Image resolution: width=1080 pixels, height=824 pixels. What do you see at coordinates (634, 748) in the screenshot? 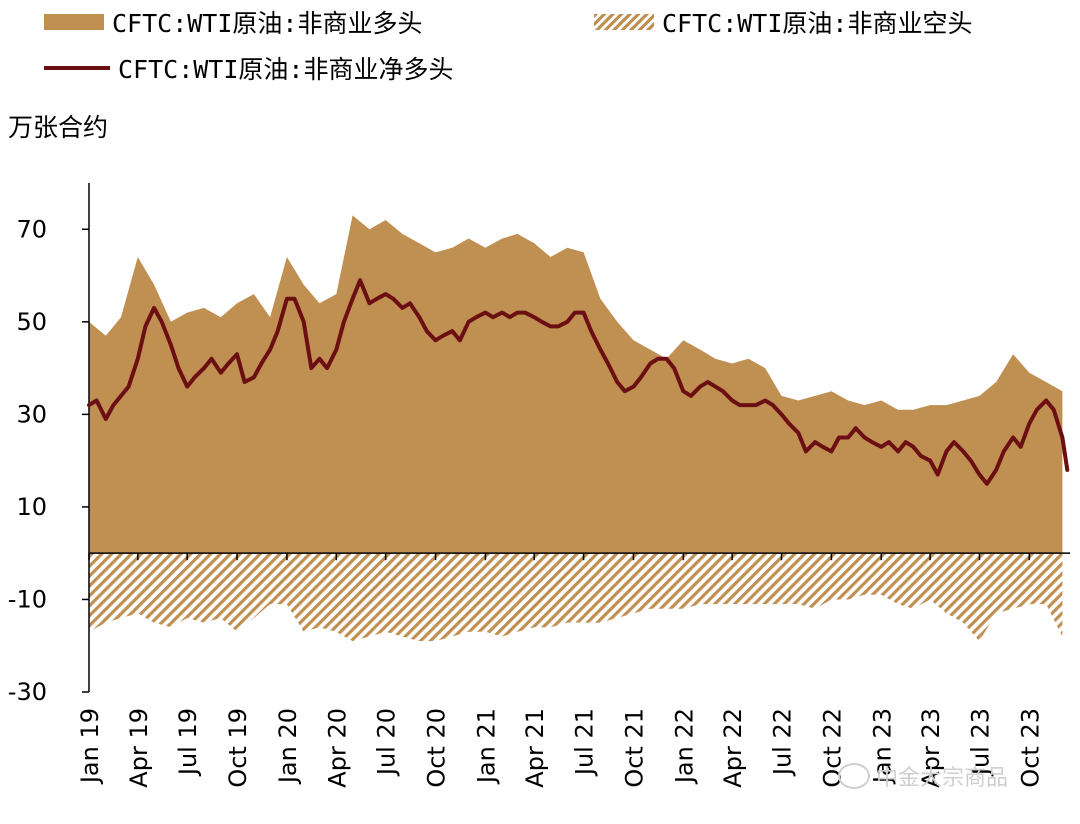
I see `x-tick-label: Oct 21` at bounding box center [634, 748].